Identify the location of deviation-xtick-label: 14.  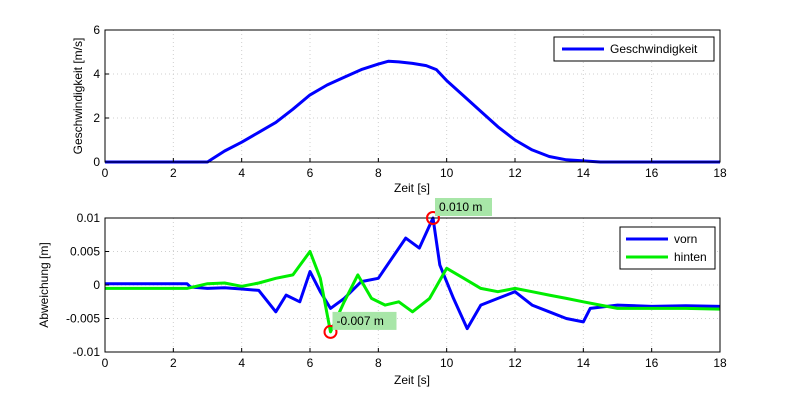
(584, 363).